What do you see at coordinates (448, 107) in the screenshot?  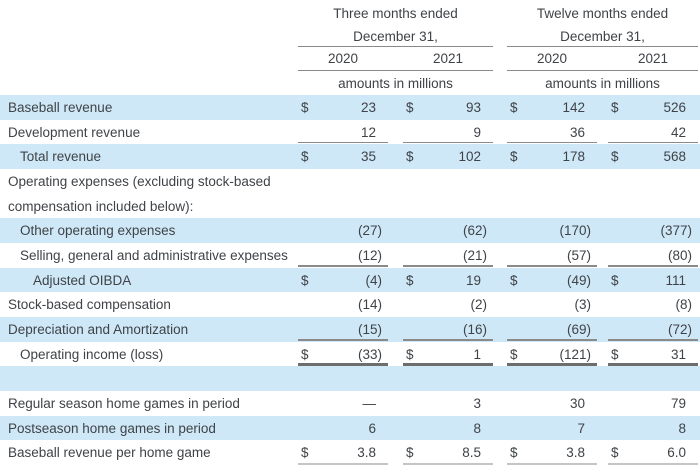 I see `value-cell: $93` at bounding box center [448, 107].